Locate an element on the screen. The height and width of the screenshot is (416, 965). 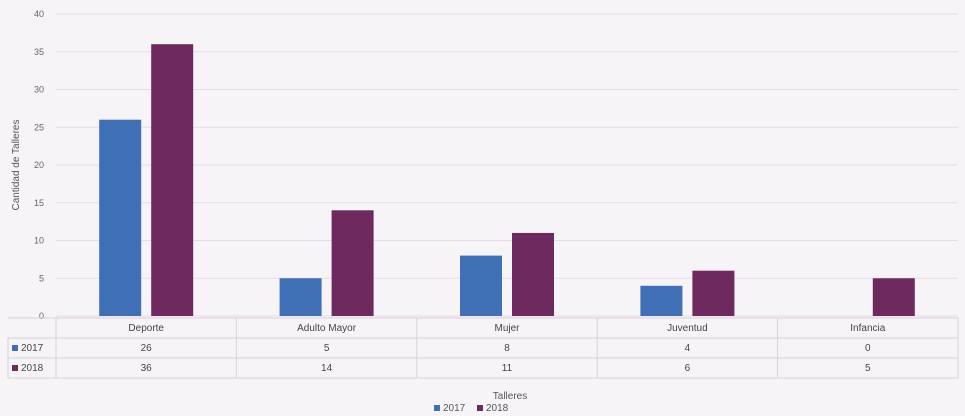
bar-2018-mujer is located at coordinates (533, 274).